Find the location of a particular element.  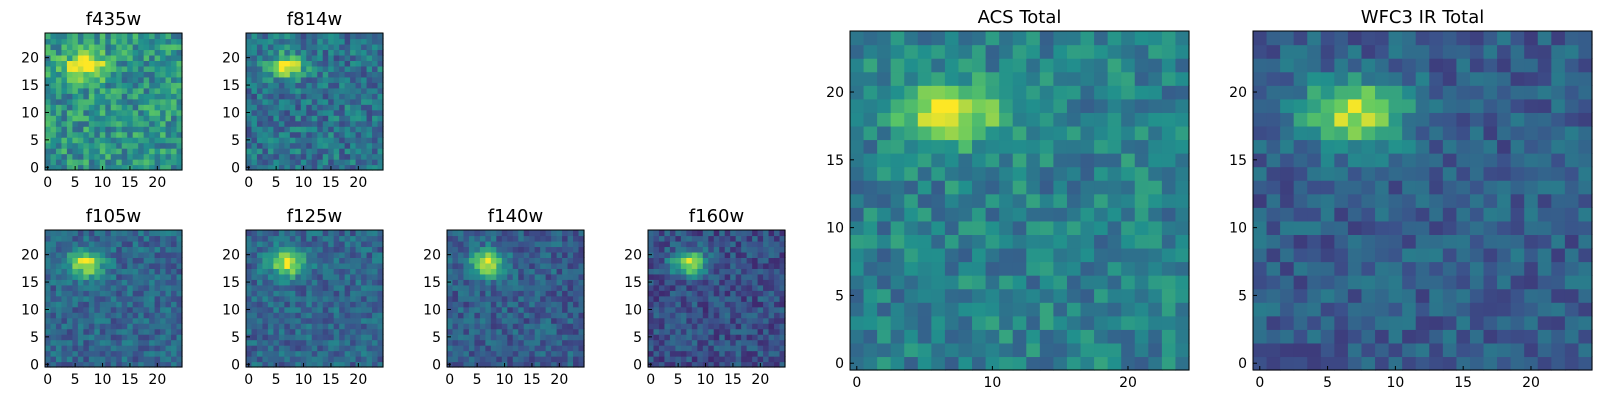

x-tick-label: 5 is located at coordinates (678, 380).